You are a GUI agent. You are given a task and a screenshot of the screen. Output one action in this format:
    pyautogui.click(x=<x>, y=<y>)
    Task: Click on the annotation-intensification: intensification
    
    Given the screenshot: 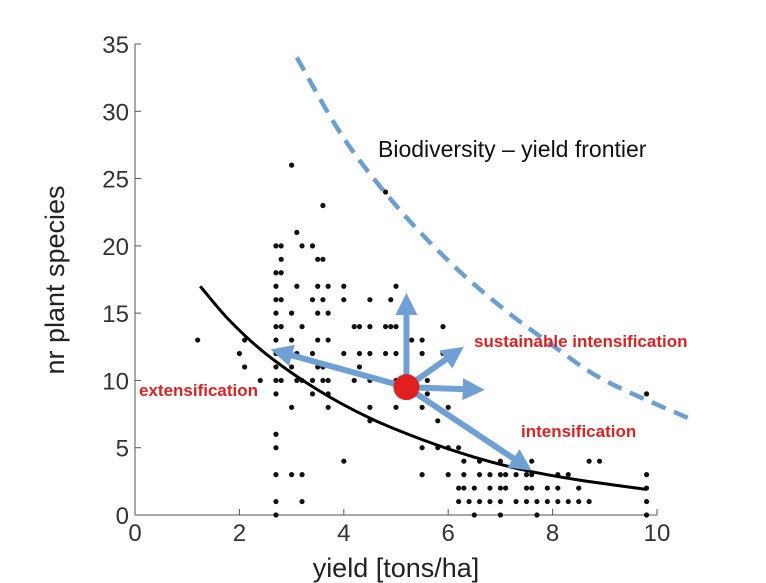 What is the action you would take?
    pyautogui.click(x=578, y=431)
    